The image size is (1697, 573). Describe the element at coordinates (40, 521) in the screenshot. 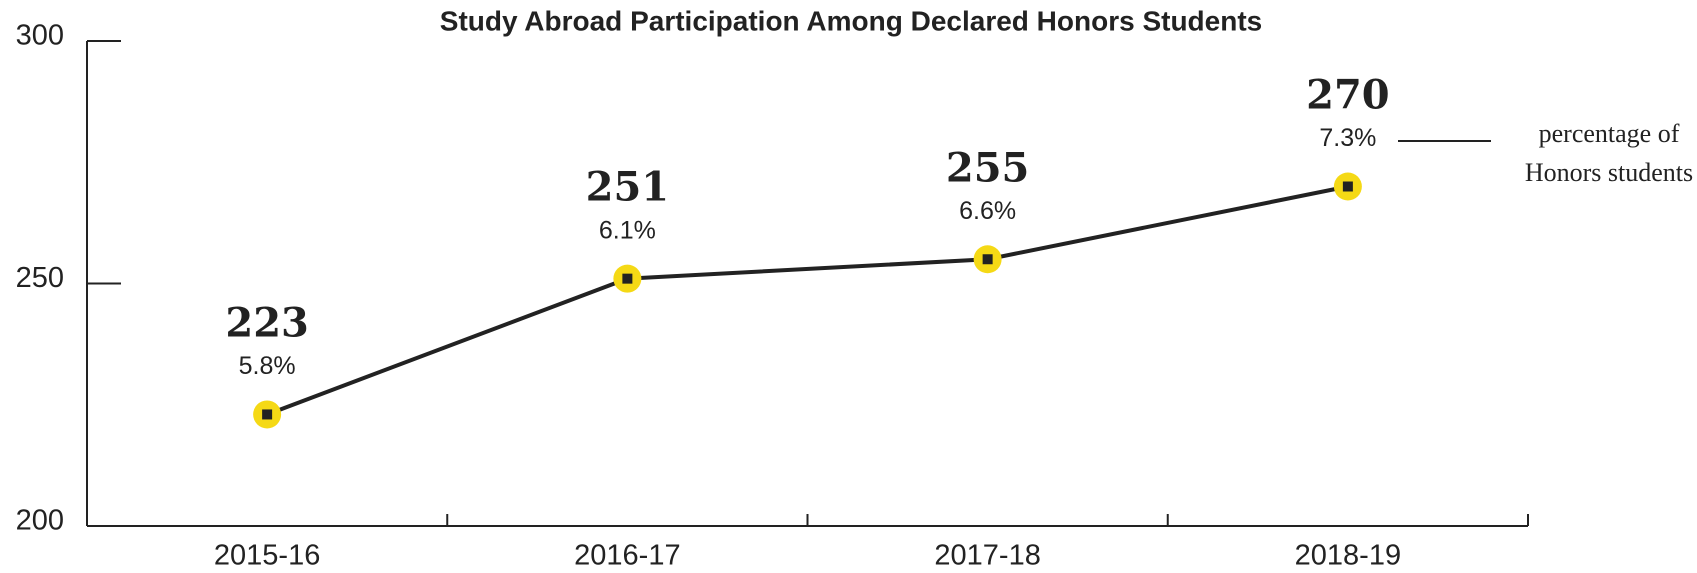

I see `y-tick-label: 200` at that location.